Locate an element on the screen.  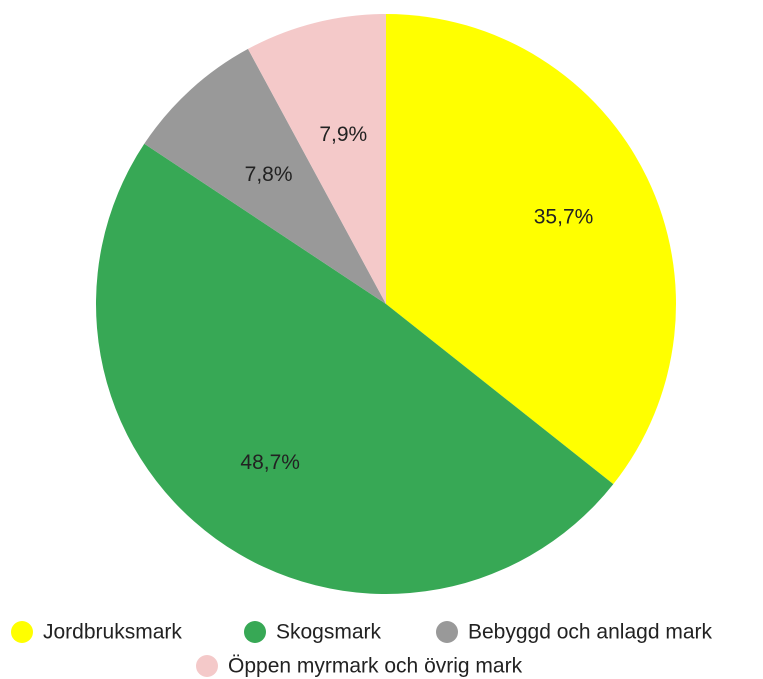
data-label: 7,8% is located at coordinates (269, 174).